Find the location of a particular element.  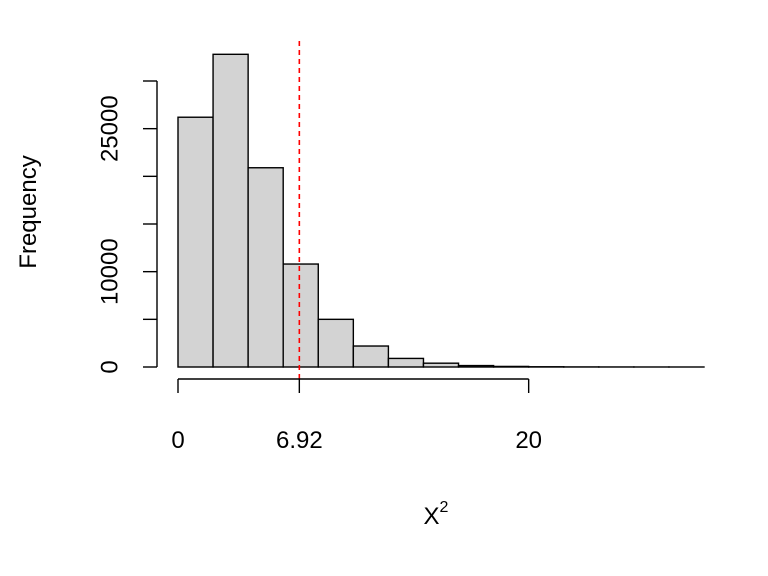

y-tick-label: 10000 is located at coordinates (109, 271).